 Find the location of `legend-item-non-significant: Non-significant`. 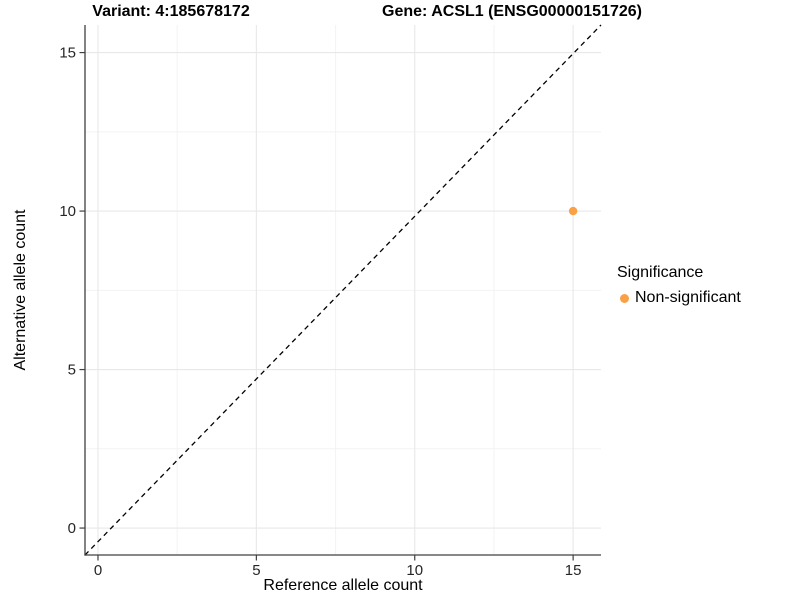

legend-item-non-significant: Non-significant is located at coordinates (679, 298).